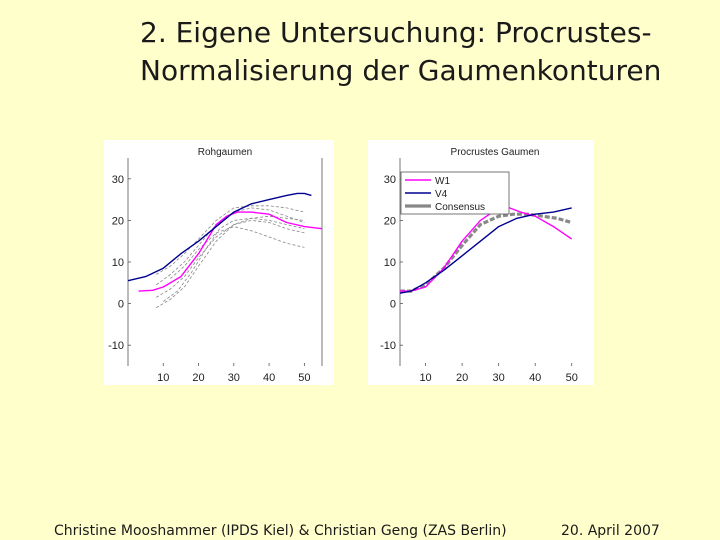  I want to click on rohgaumen-xtick-label: 10, so click(163, 378).